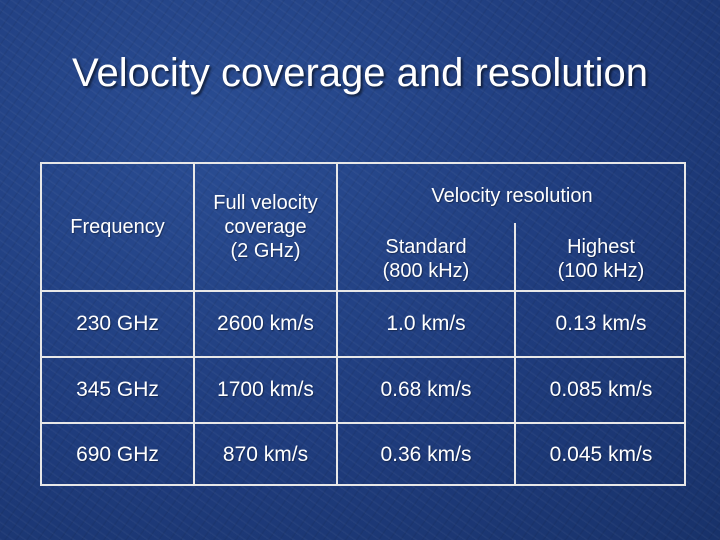 This screenshot has height=540, width=720. I want to click on header-coverage-line: coverage, so click(265, 227).